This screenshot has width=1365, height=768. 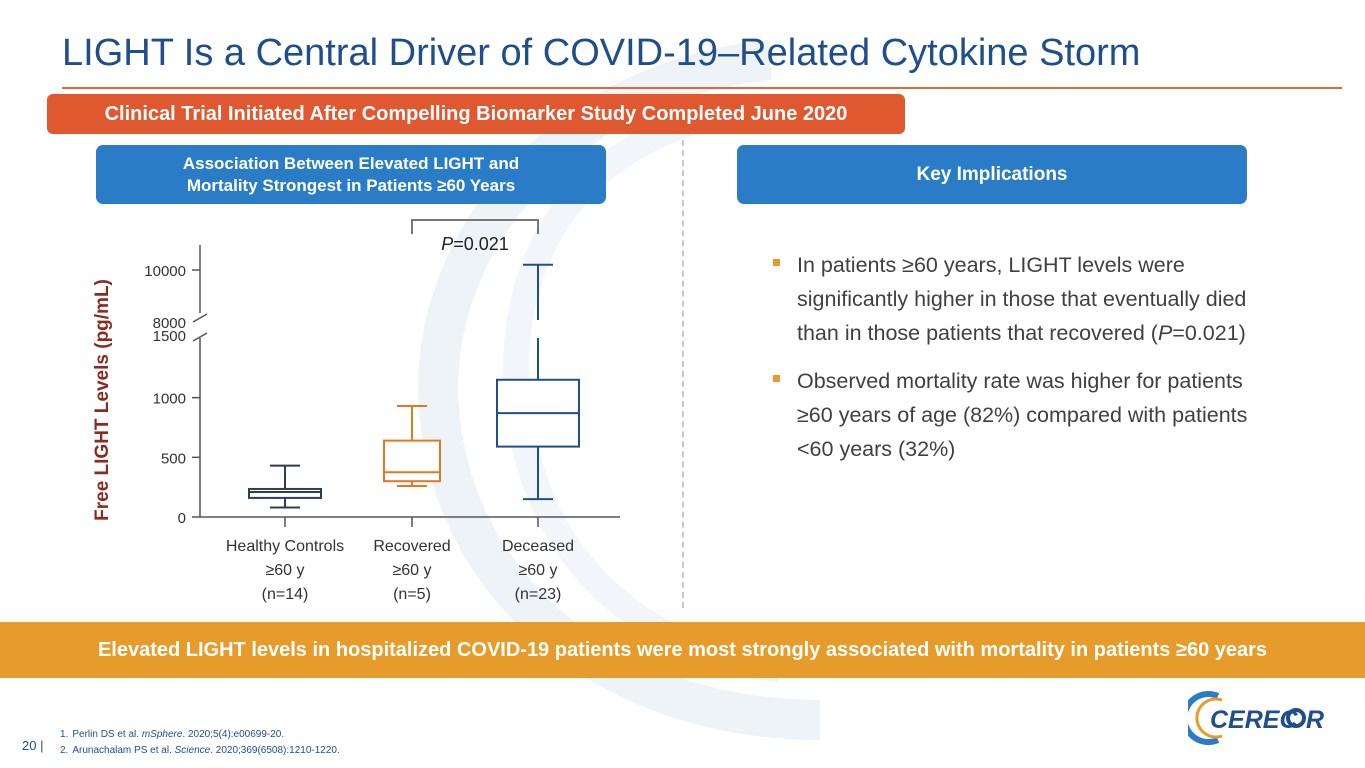 I want to click on cerecor-logo: CEREC R, so click(x=1256, y=718).